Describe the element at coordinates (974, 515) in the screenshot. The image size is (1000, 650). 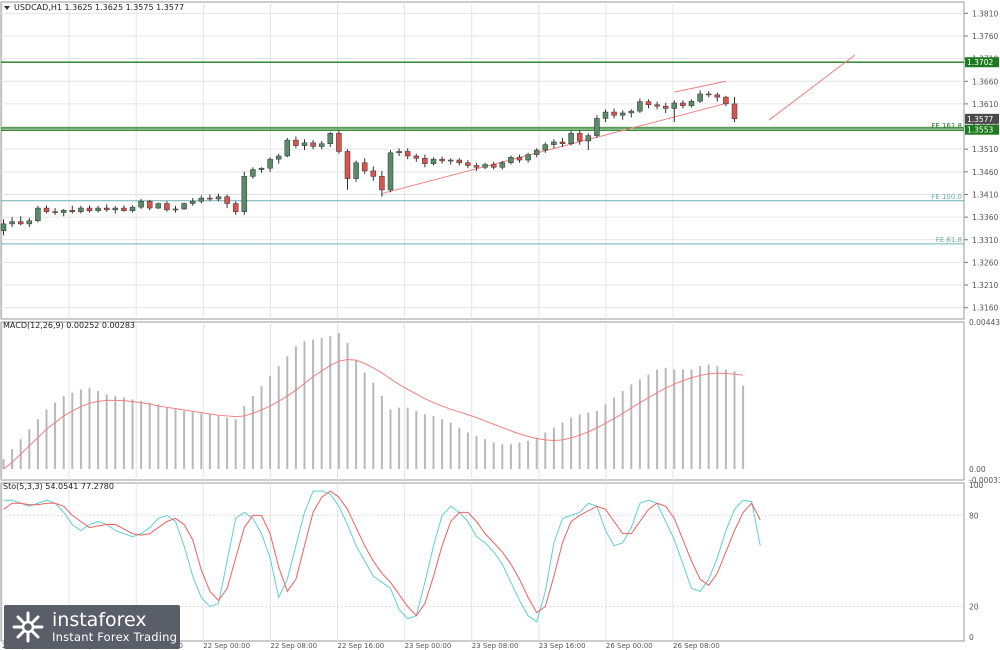
I see `stochastic-tick-label: 80` at that location.